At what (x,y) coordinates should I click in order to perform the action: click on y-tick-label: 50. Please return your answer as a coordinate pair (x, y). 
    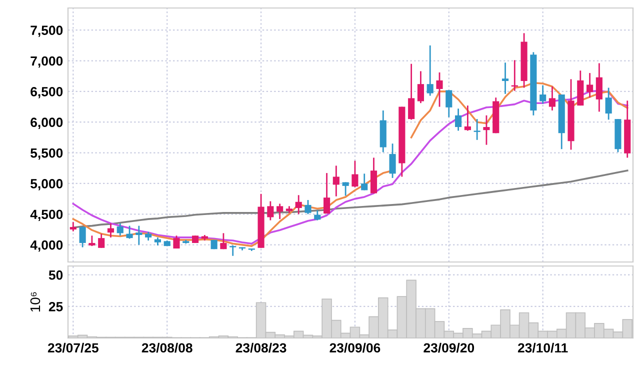
    Looking at the image, I should click on (55, 275).